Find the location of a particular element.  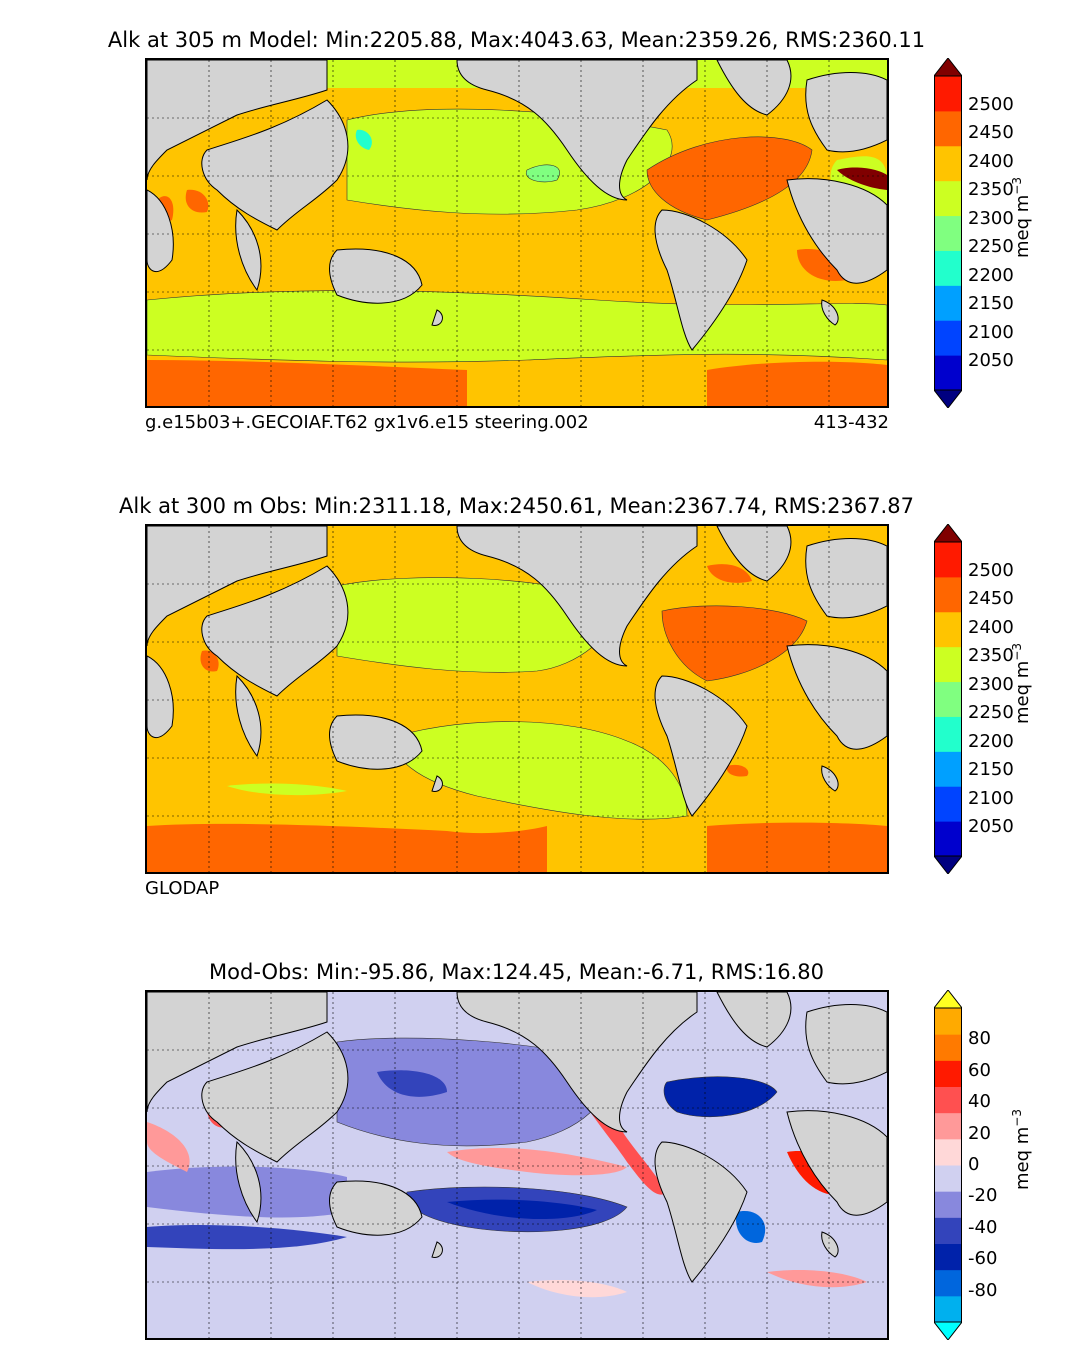

year-range-caption: 413-432 is located at coordinates (851, 422).